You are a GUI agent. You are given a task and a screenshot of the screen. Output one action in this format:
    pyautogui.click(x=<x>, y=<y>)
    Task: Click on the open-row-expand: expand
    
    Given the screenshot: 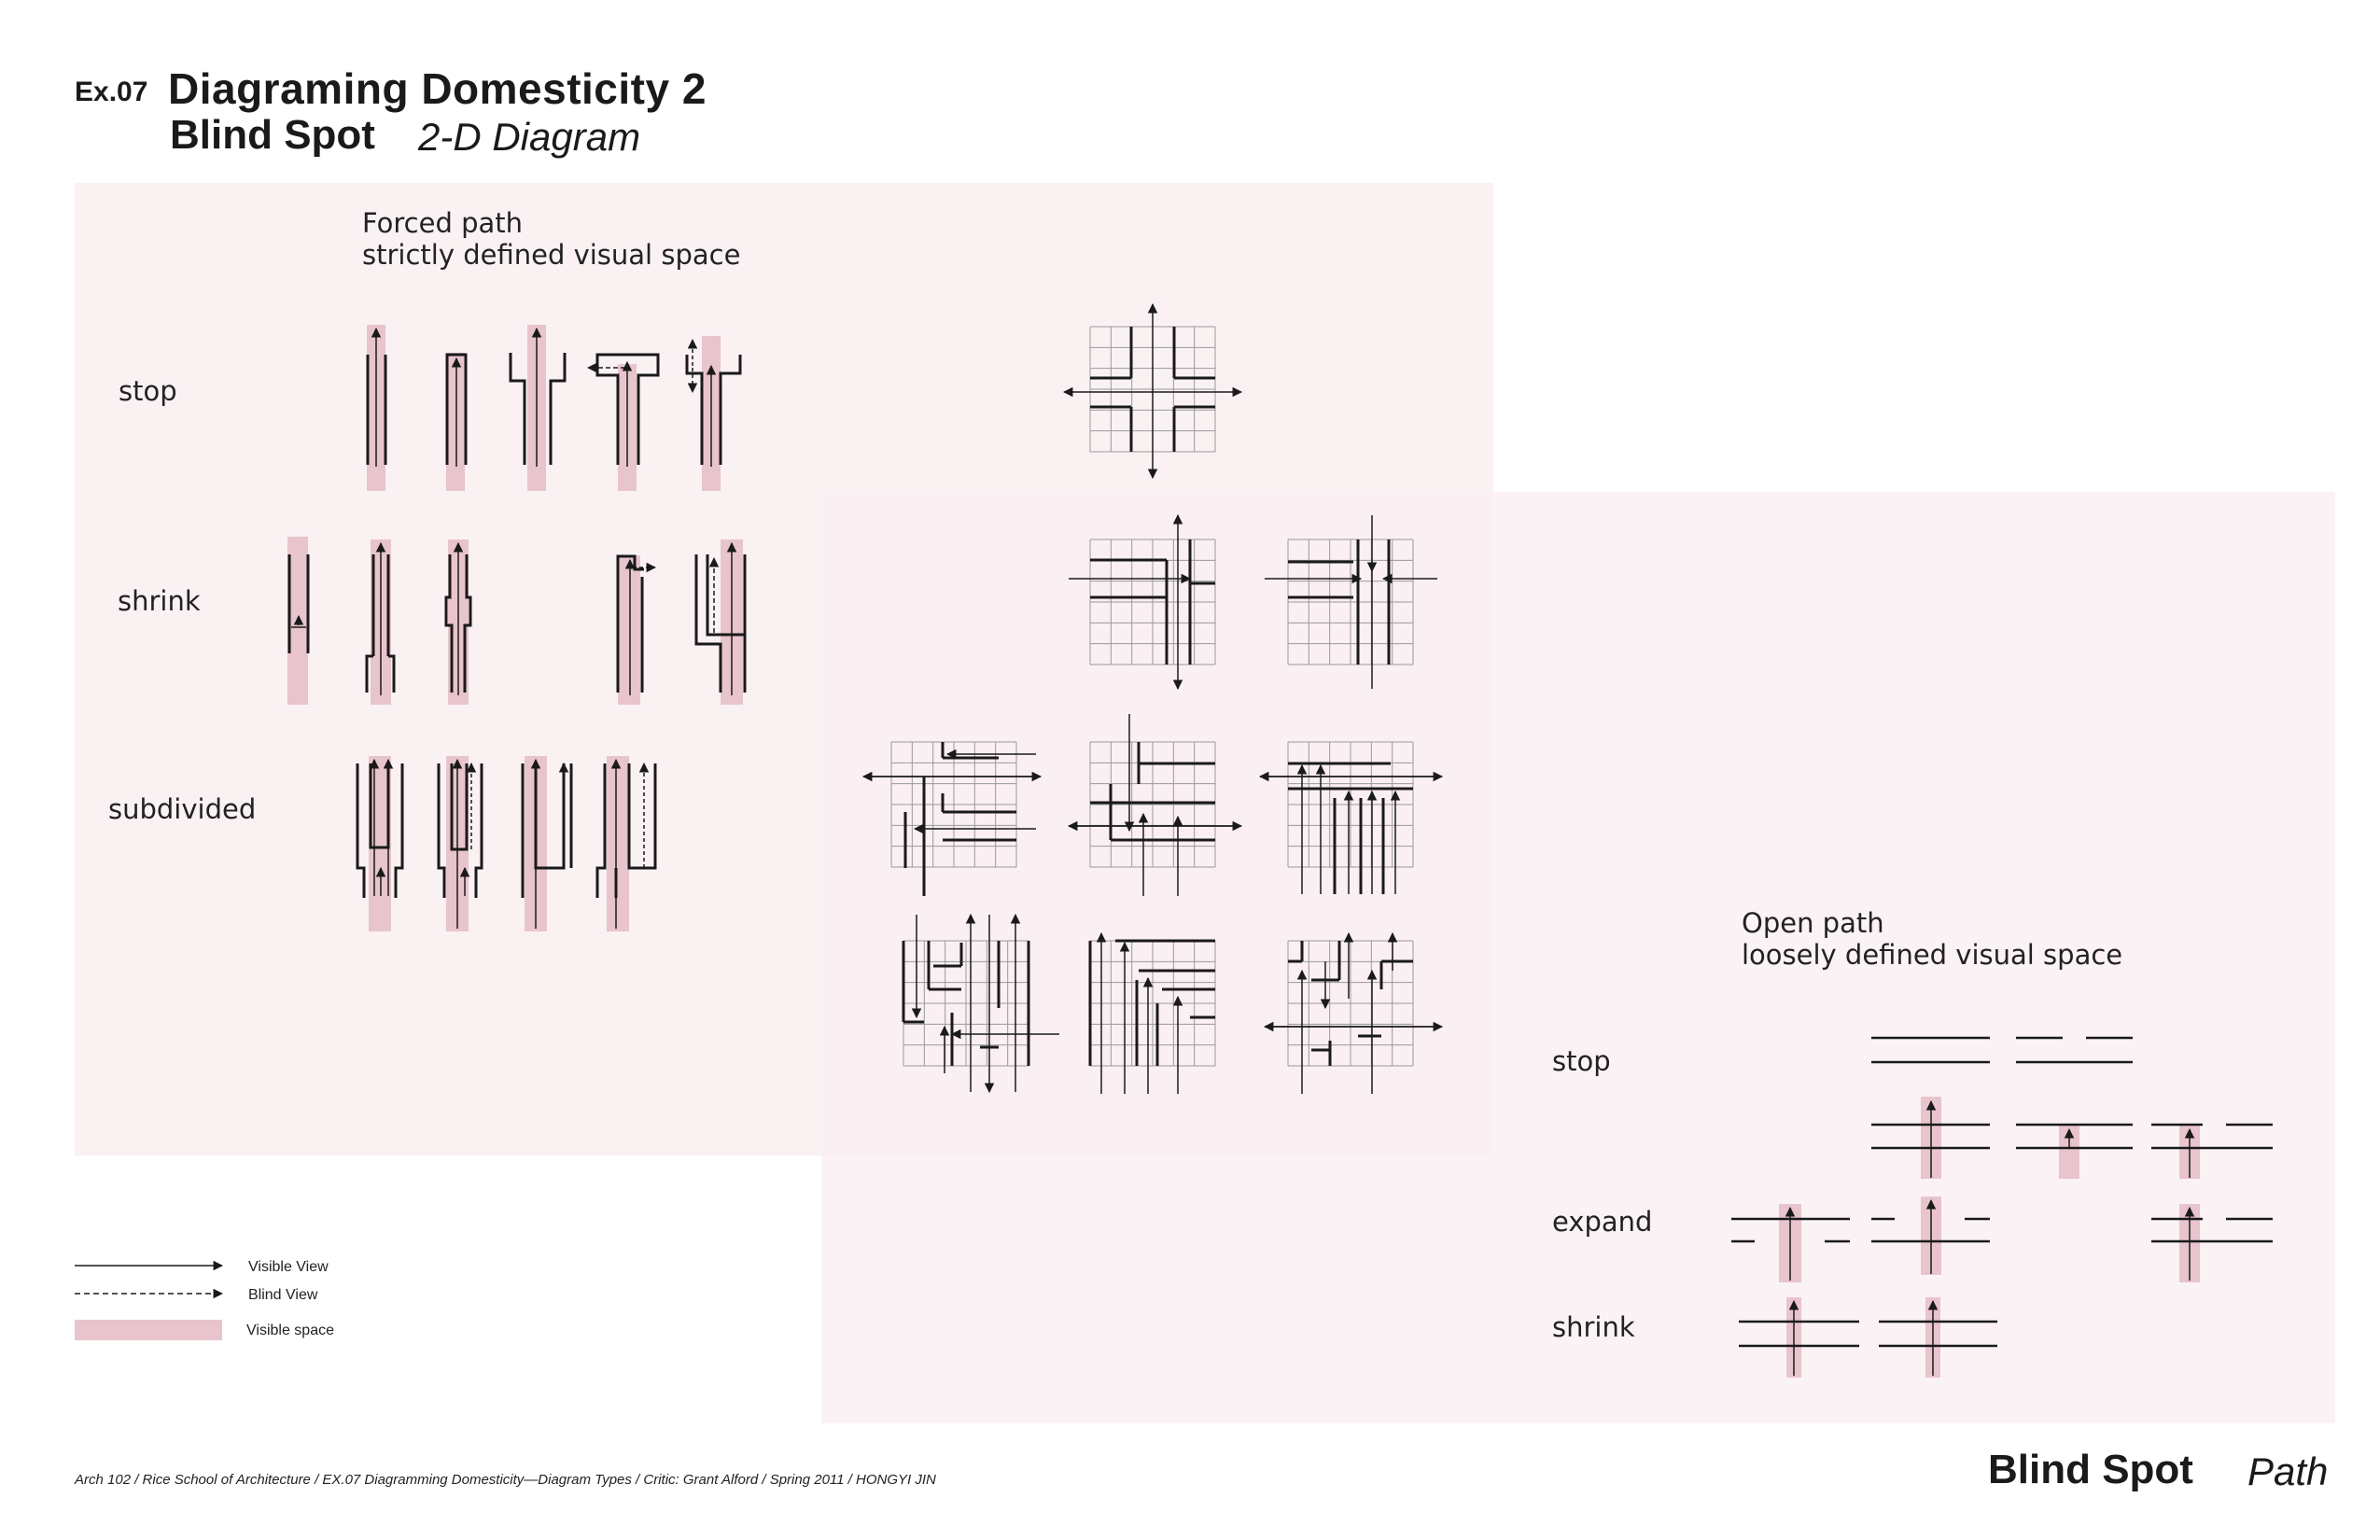 What is the action you would take?
    pyautogui.click(x=1602, y=1222)
    